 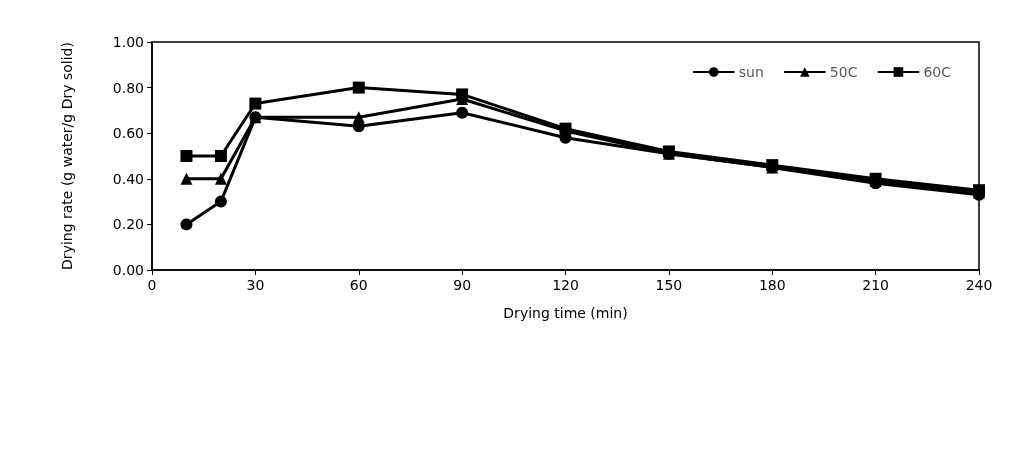 What do you see at coordinates (128, 42) in the screenshot?
I see `y-tick-label: 1.00` at bounding box center [128, 42].